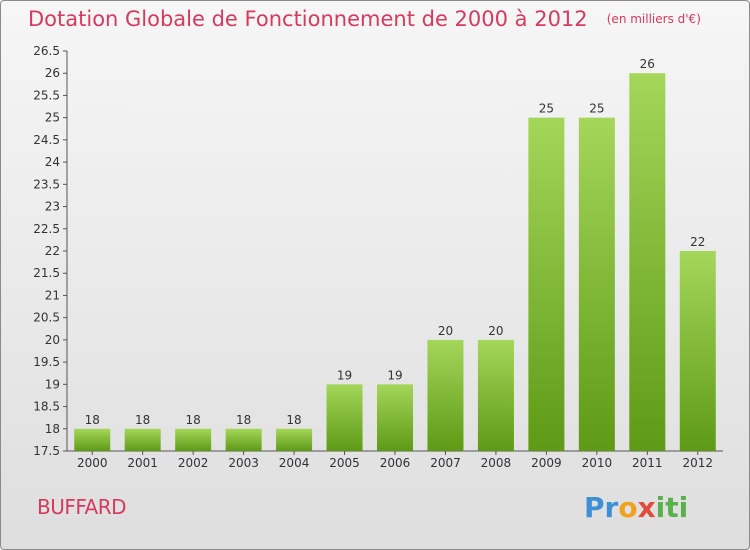 This screenshot has width=750, height=550. I want to click on x-tick-label: 2002, so click(193, 463).